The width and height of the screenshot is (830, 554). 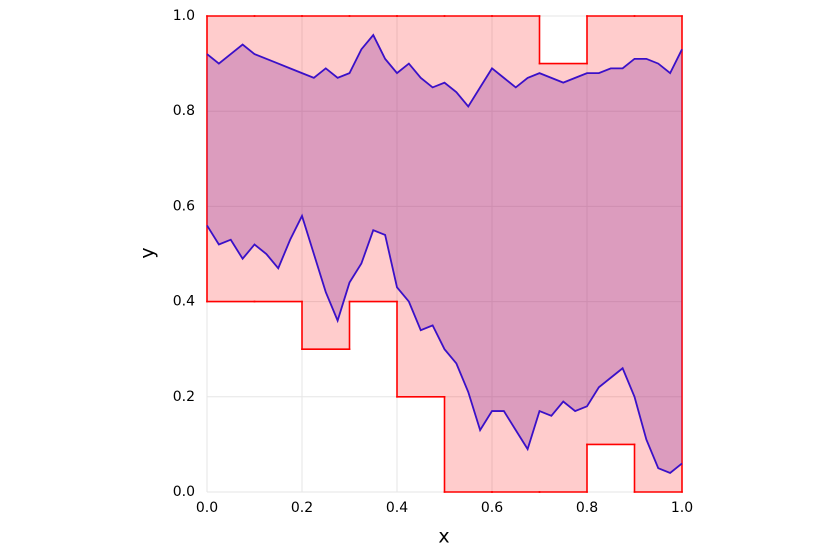 I want to click on x-tick-label: 0.6, so click(x=492, y=508).